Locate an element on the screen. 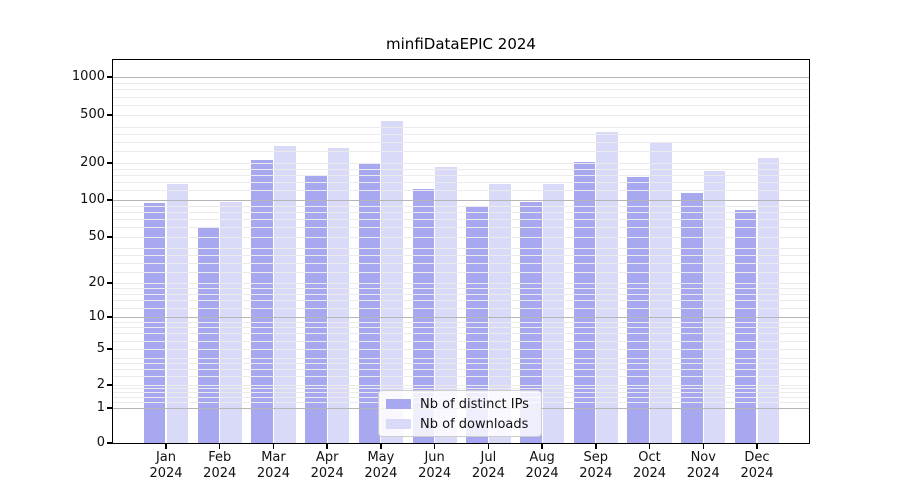 This screenshot has width=900, height=500. y-tick-label-50: 50 is located at coordinates (96, 236).